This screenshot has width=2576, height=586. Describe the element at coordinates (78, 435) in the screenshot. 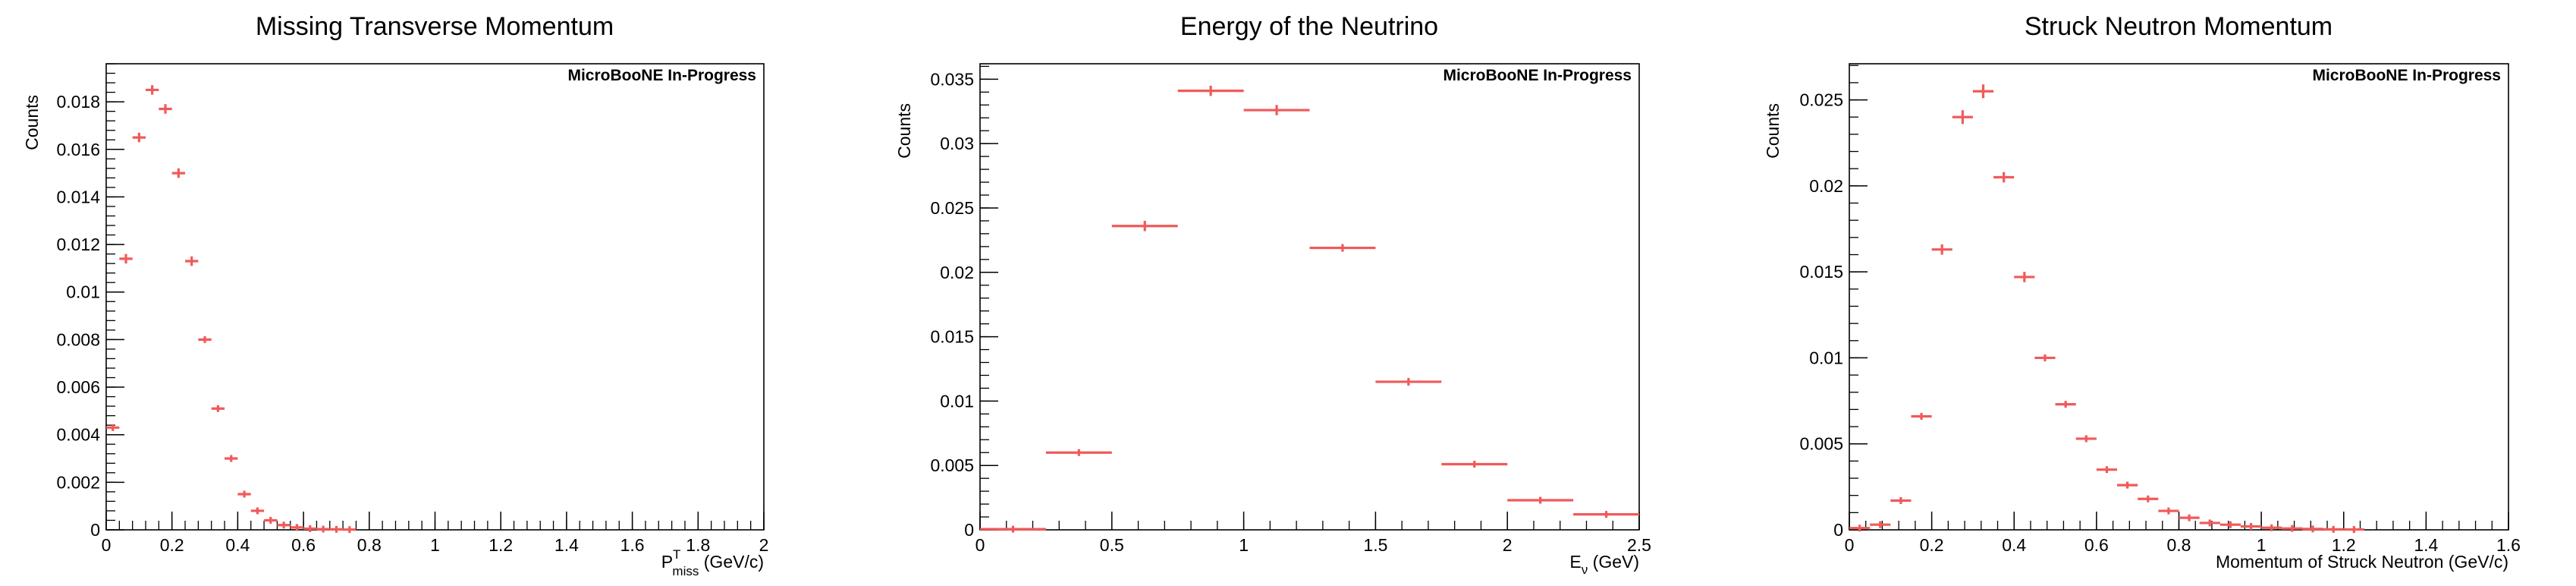

I see `y-tick-label: 0.004` at that location.